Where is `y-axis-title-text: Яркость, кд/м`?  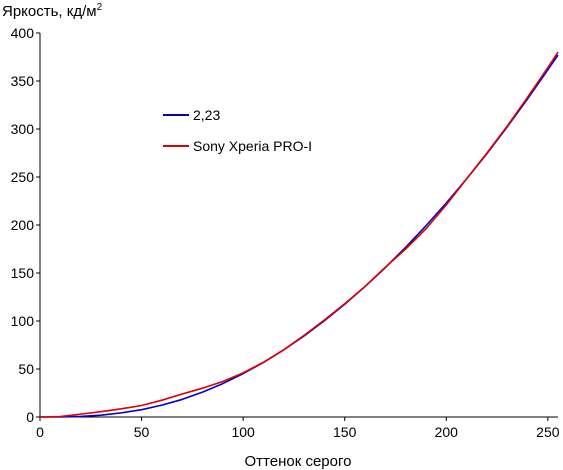
y-axis-title-text: Яркость, кд/м is located at coordinates (49, 11).